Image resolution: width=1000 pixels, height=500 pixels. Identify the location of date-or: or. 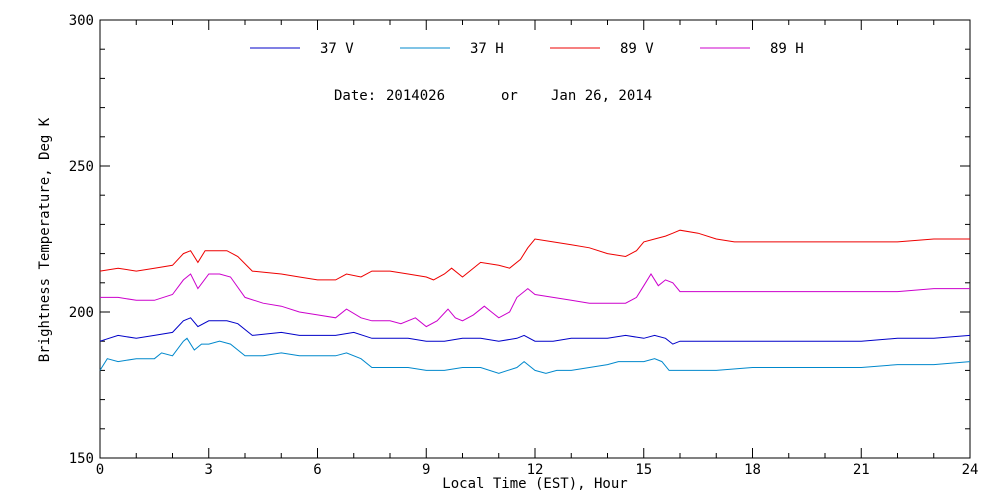
(509, 96).